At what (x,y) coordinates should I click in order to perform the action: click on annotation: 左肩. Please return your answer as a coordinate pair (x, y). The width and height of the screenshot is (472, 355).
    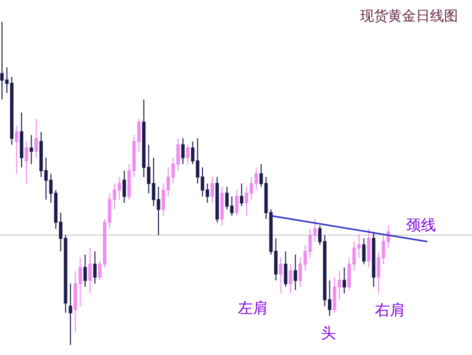
    Looking at the image, I should click on (253, 308).